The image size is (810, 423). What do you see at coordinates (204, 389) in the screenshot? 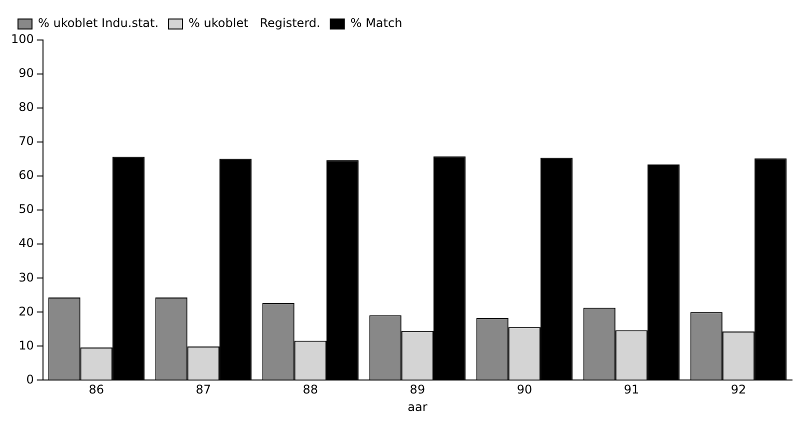
I see `x-tick-label: 87` at bounding box center [204, 389].